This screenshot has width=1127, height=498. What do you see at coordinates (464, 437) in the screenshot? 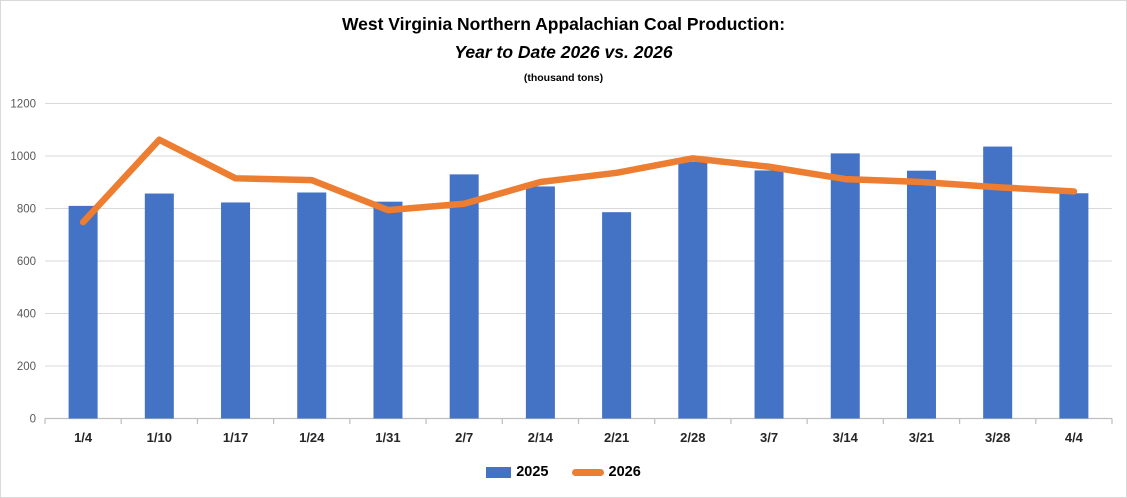
I see `x-axis-label: 2/7` at bounding box center [464, 437].